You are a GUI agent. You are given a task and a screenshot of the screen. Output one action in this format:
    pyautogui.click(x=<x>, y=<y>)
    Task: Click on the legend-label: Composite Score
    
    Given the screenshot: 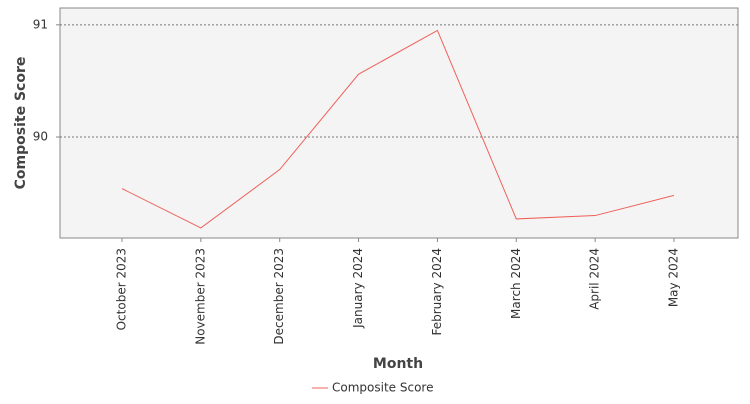 What is the action you would take?
    pyautogui.click(x=382, y=388)
    